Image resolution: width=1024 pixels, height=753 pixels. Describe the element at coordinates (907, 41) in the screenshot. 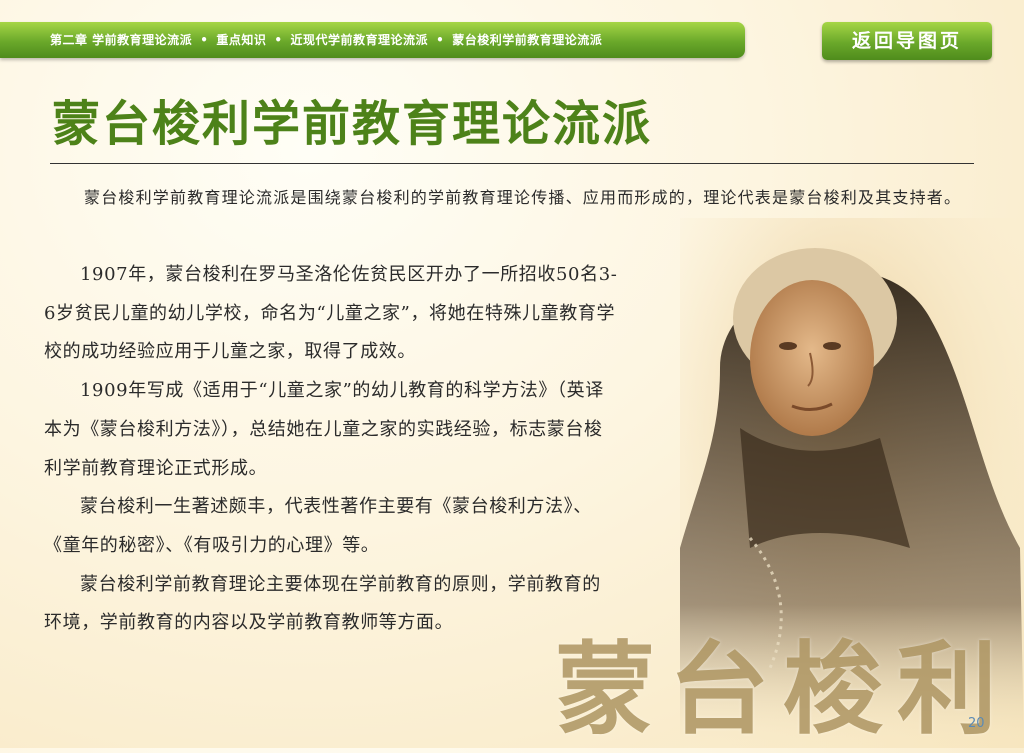

I see `back-to-map-button: 返回导图页` at that location.